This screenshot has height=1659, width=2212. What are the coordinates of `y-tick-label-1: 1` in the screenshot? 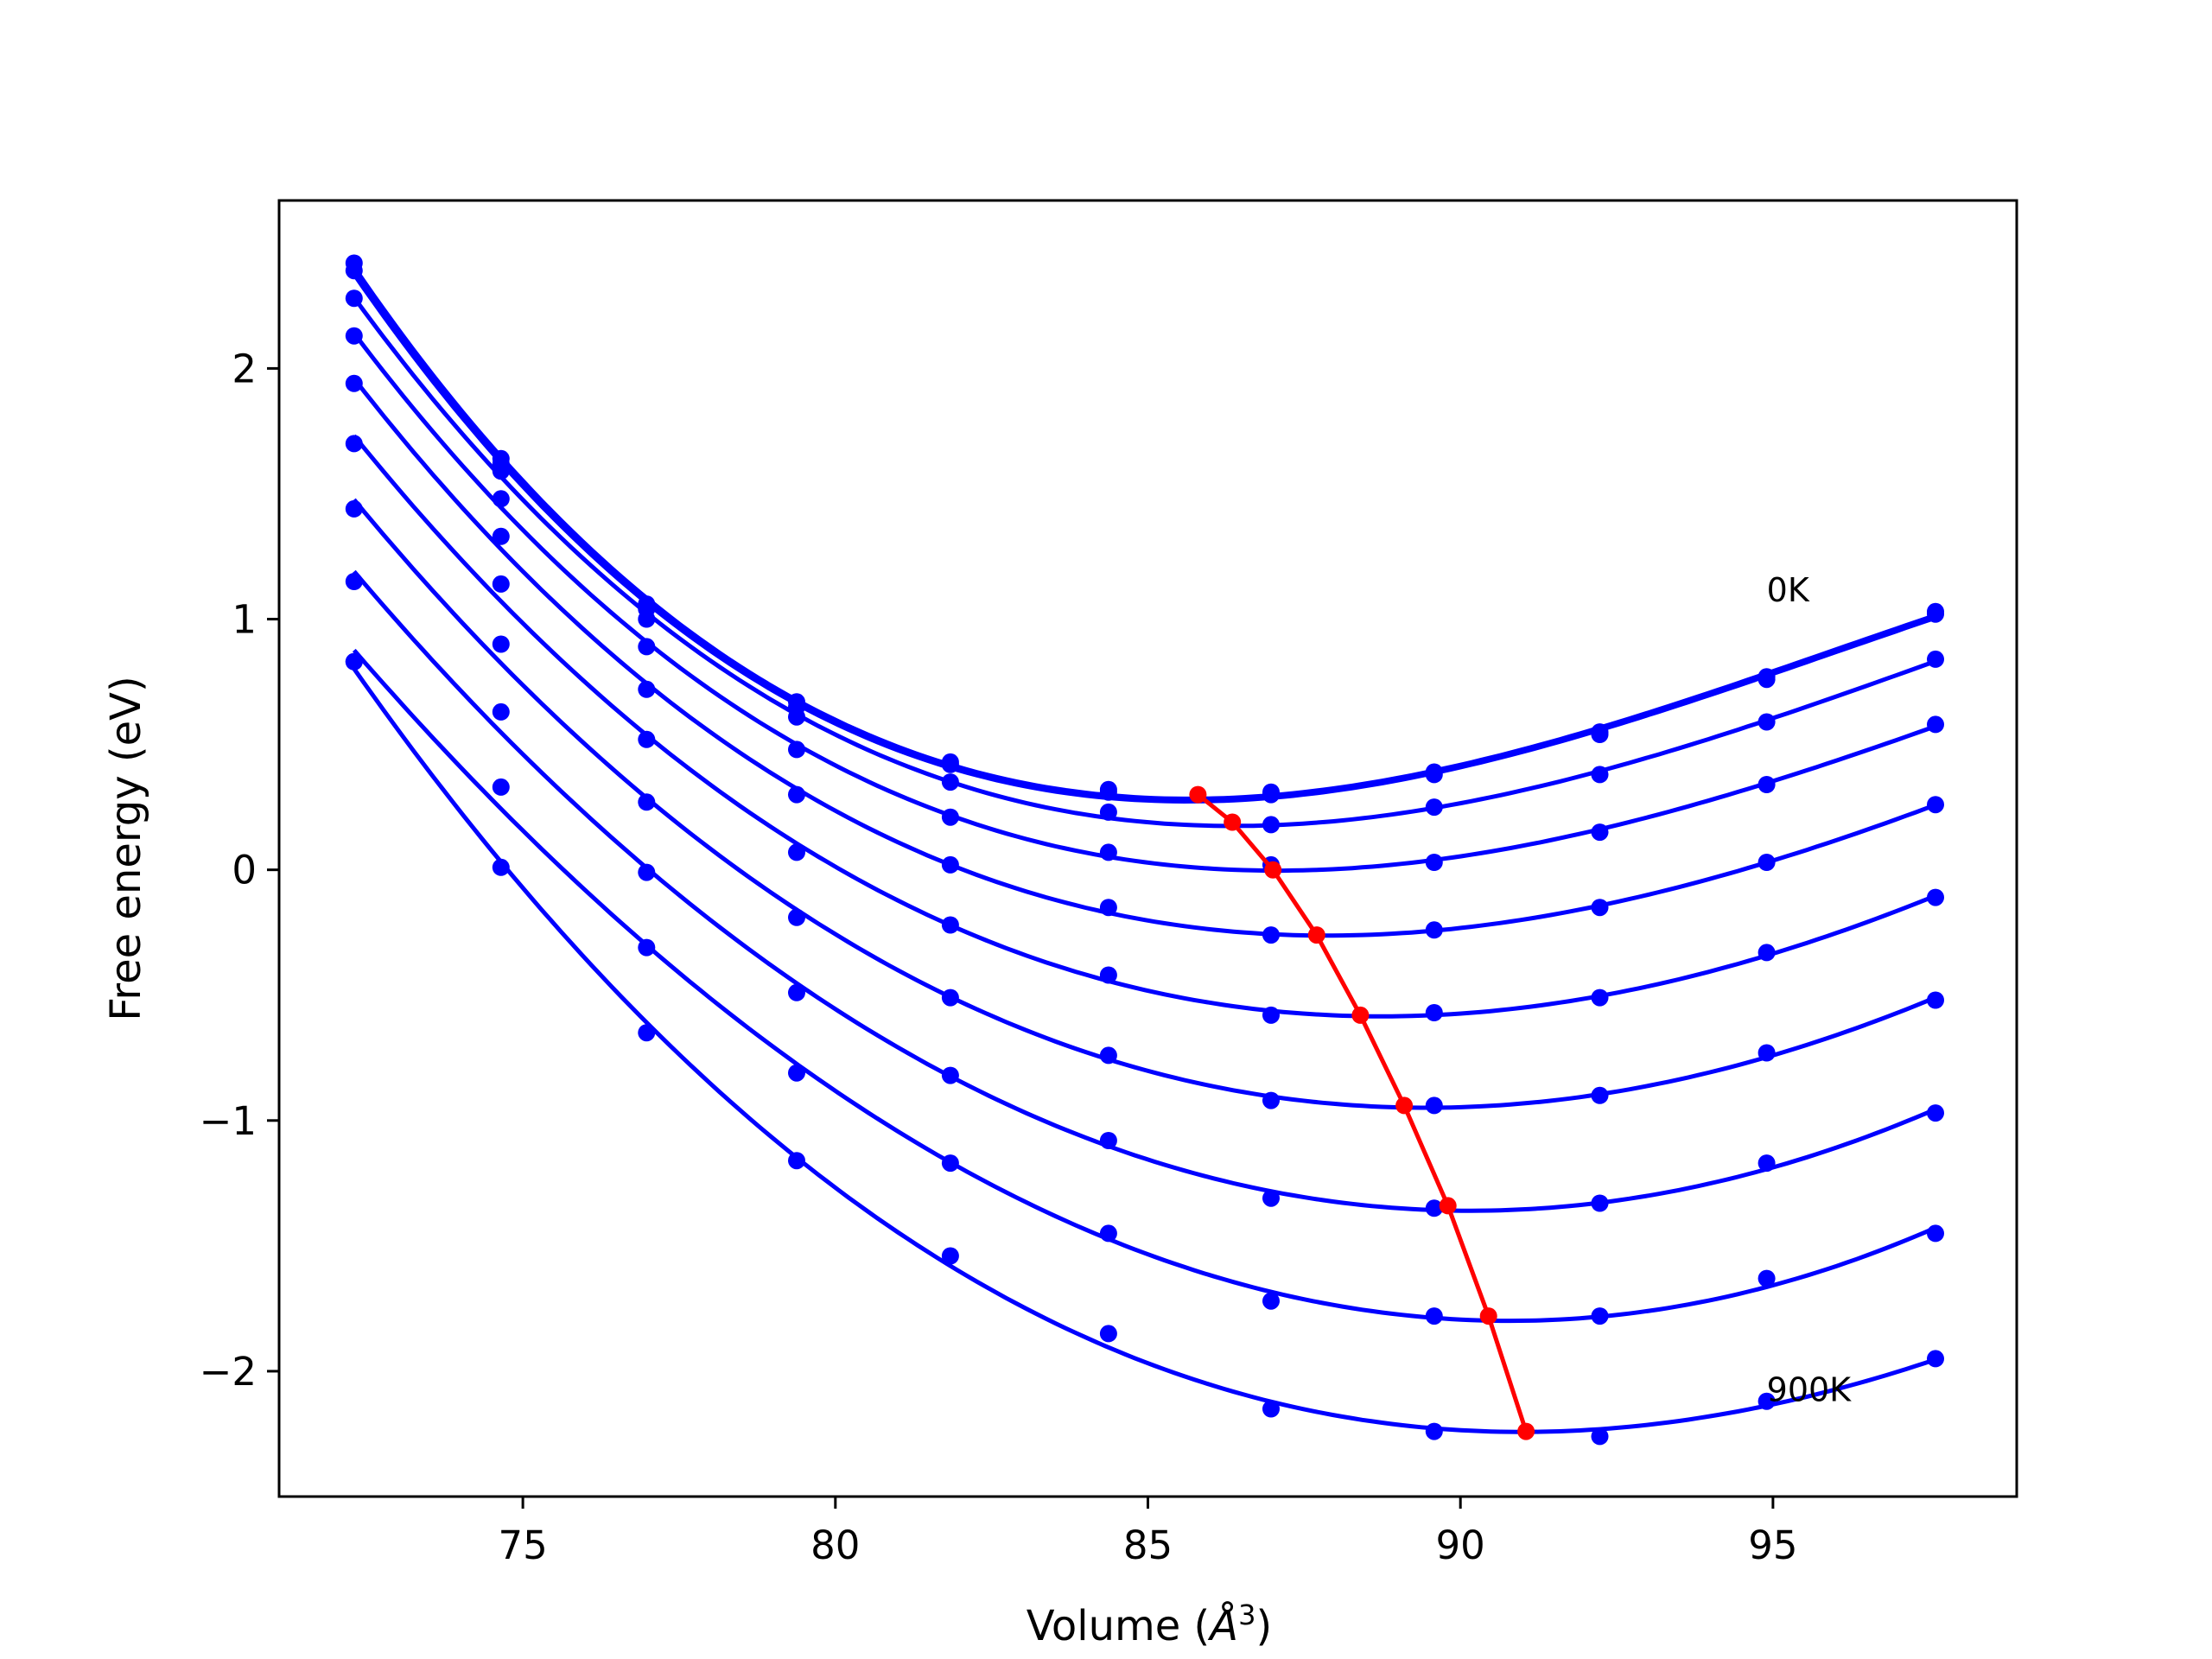 It's located at (244, 620).